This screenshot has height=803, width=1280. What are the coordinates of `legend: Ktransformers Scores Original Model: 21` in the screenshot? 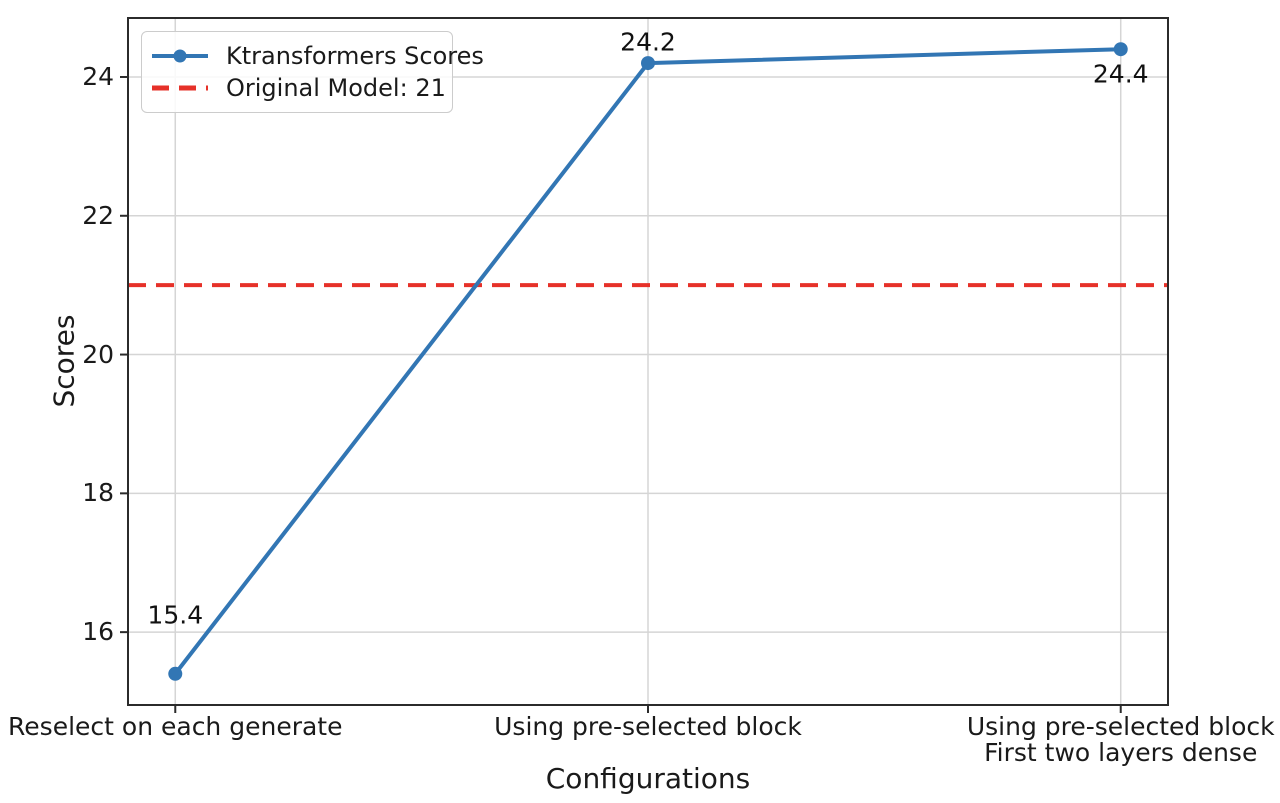 It's located at (312, 72).